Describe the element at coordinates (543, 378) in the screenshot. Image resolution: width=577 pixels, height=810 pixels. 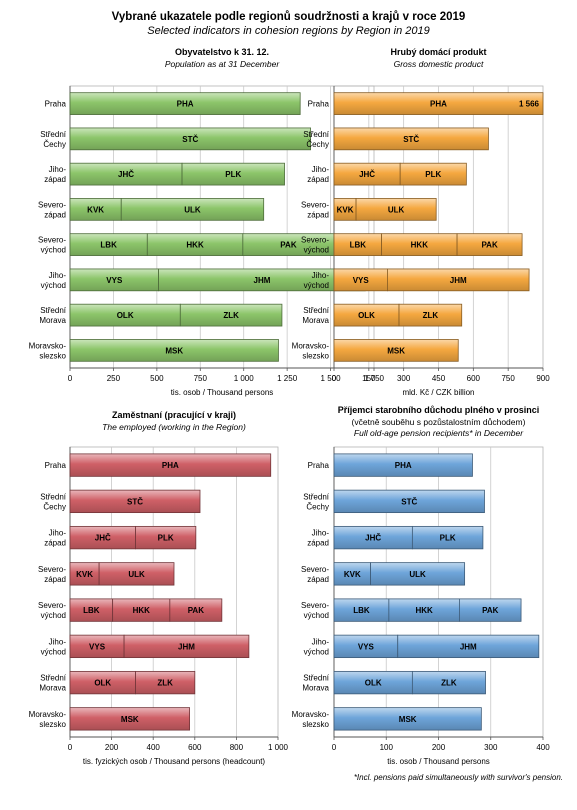
I see `x-tick-label: 900` at that location.